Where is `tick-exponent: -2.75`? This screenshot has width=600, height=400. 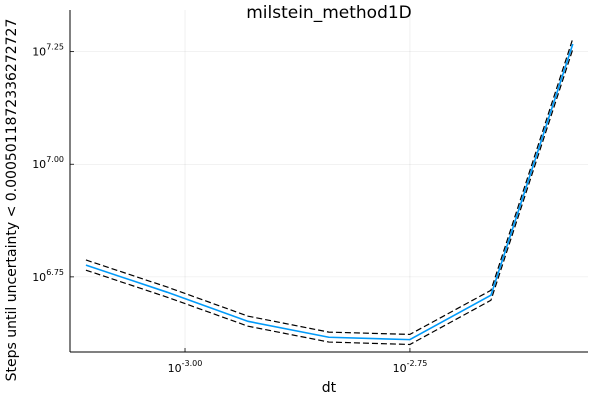
tick-exponent: -2.75 is located at coordinates (417, 363).